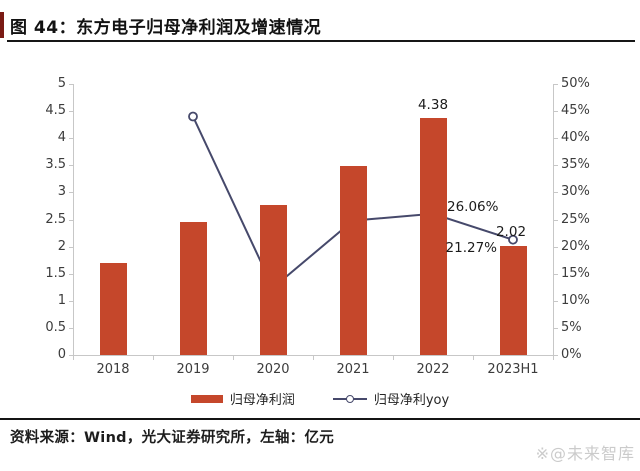 The width and height of the screenshot is (640, 471). Describe the element at coordinates (61, 192) in the screenshot. I see `y-axis-left-tick-label: 3` at that location.